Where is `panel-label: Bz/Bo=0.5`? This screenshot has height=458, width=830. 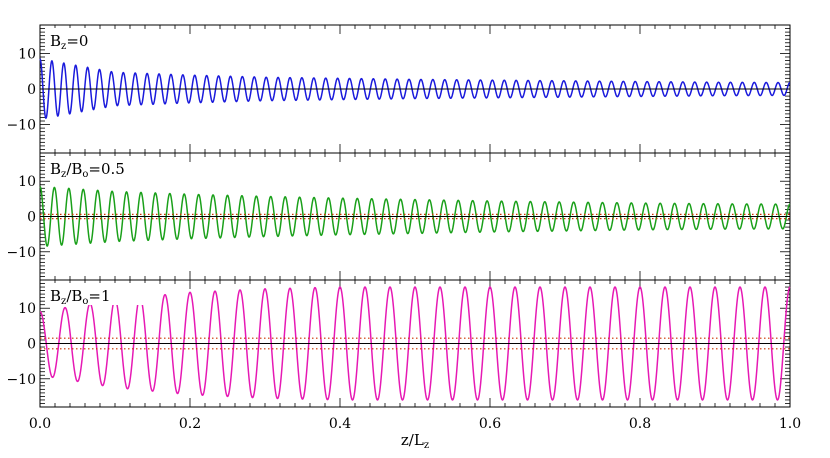 panel-label: Bz/Bo=0.5 is located at coordinates (87, 170).